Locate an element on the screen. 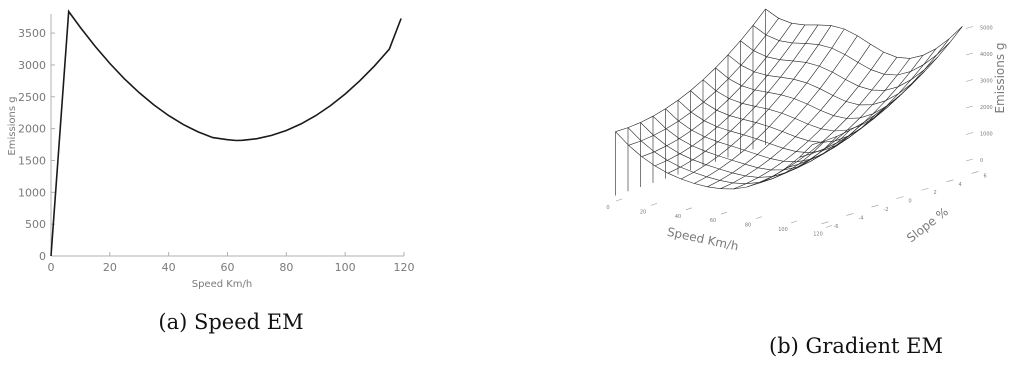 Image resolution: width=1011 pixels, height=365 pixels. gradient-em-x-tick-label: 20 is located at coordinates (643, 212).